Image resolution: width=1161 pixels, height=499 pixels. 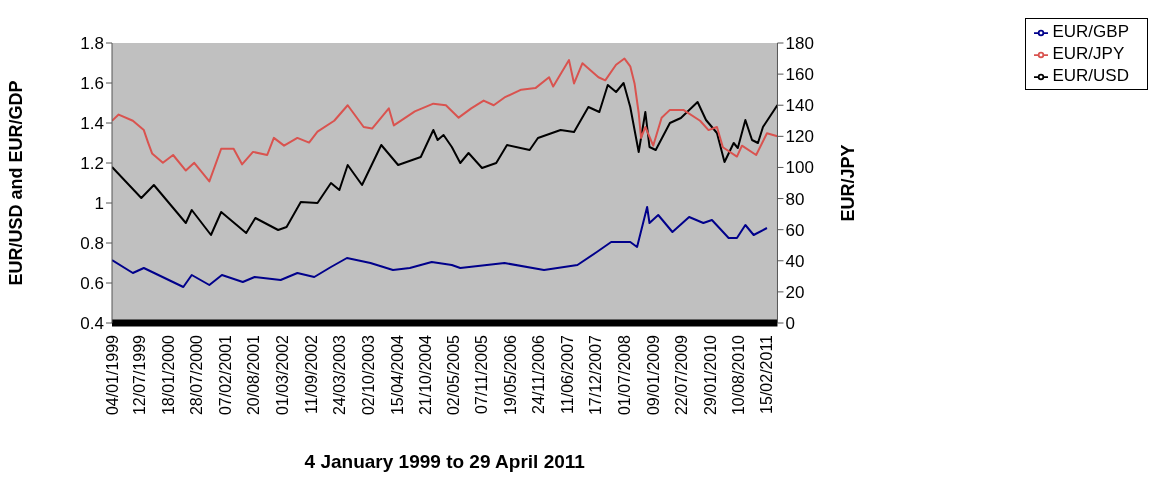 What do you see at coordinates (790, 324) in the screenshot?
I see `y2-tick-label: 0` at bounding box center [790, 324].